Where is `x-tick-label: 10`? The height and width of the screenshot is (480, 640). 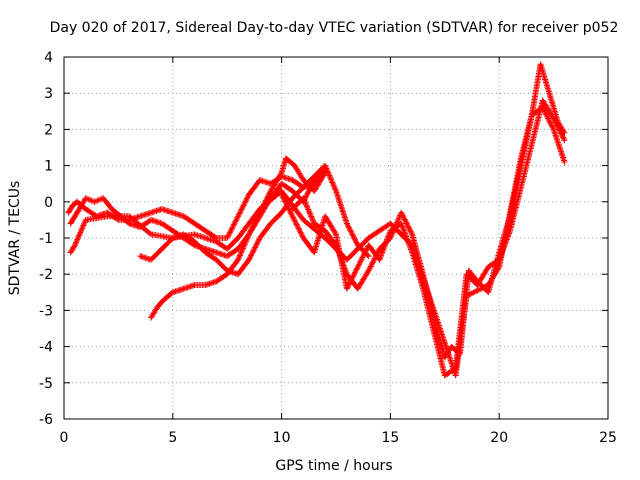
x-tick-label: 10 is located at coordinates (282, 438).